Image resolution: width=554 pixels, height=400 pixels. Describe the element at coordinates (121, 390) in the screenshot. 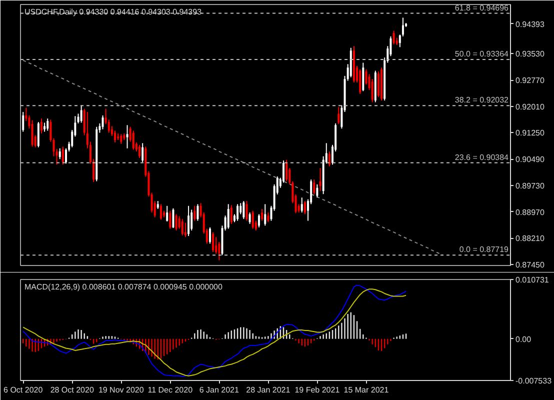

I see `x-tick-label: 19 Nov 2020` at that location.